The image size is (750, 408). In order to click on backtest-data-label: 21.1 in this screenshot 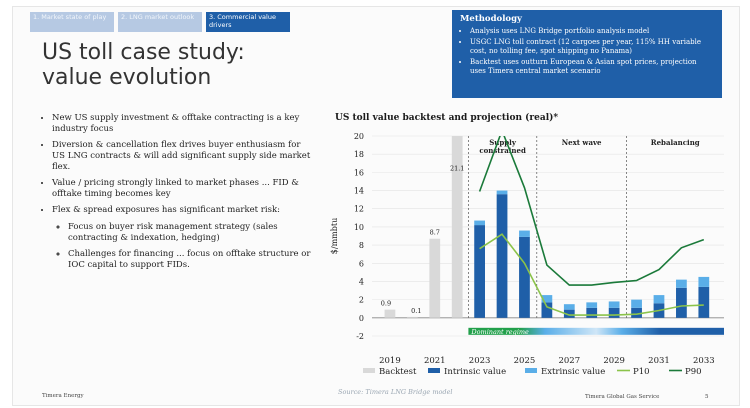, I will do `click(457, 169)`.